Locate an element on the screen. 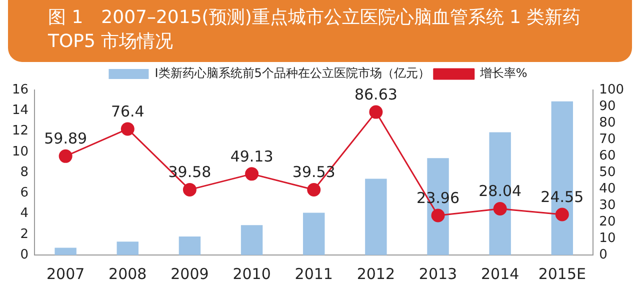 Image resolution: width=640 pixels, height=291 pixels. y-tick-label: 14 is located at coordinates (20, 110).